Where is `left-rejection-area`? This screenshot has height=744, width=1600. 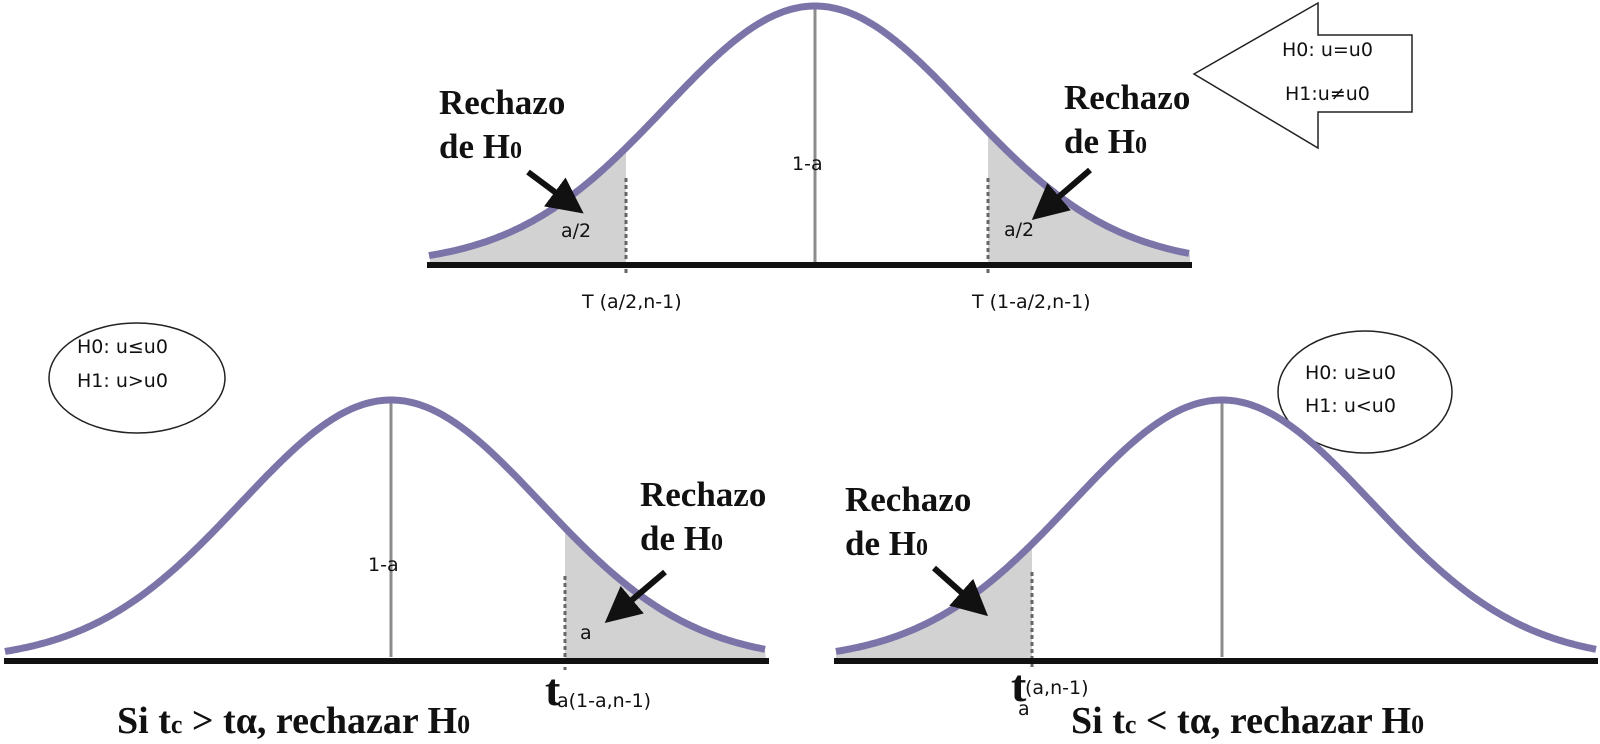
left-rejection-area is located at coordinates (528, 206).